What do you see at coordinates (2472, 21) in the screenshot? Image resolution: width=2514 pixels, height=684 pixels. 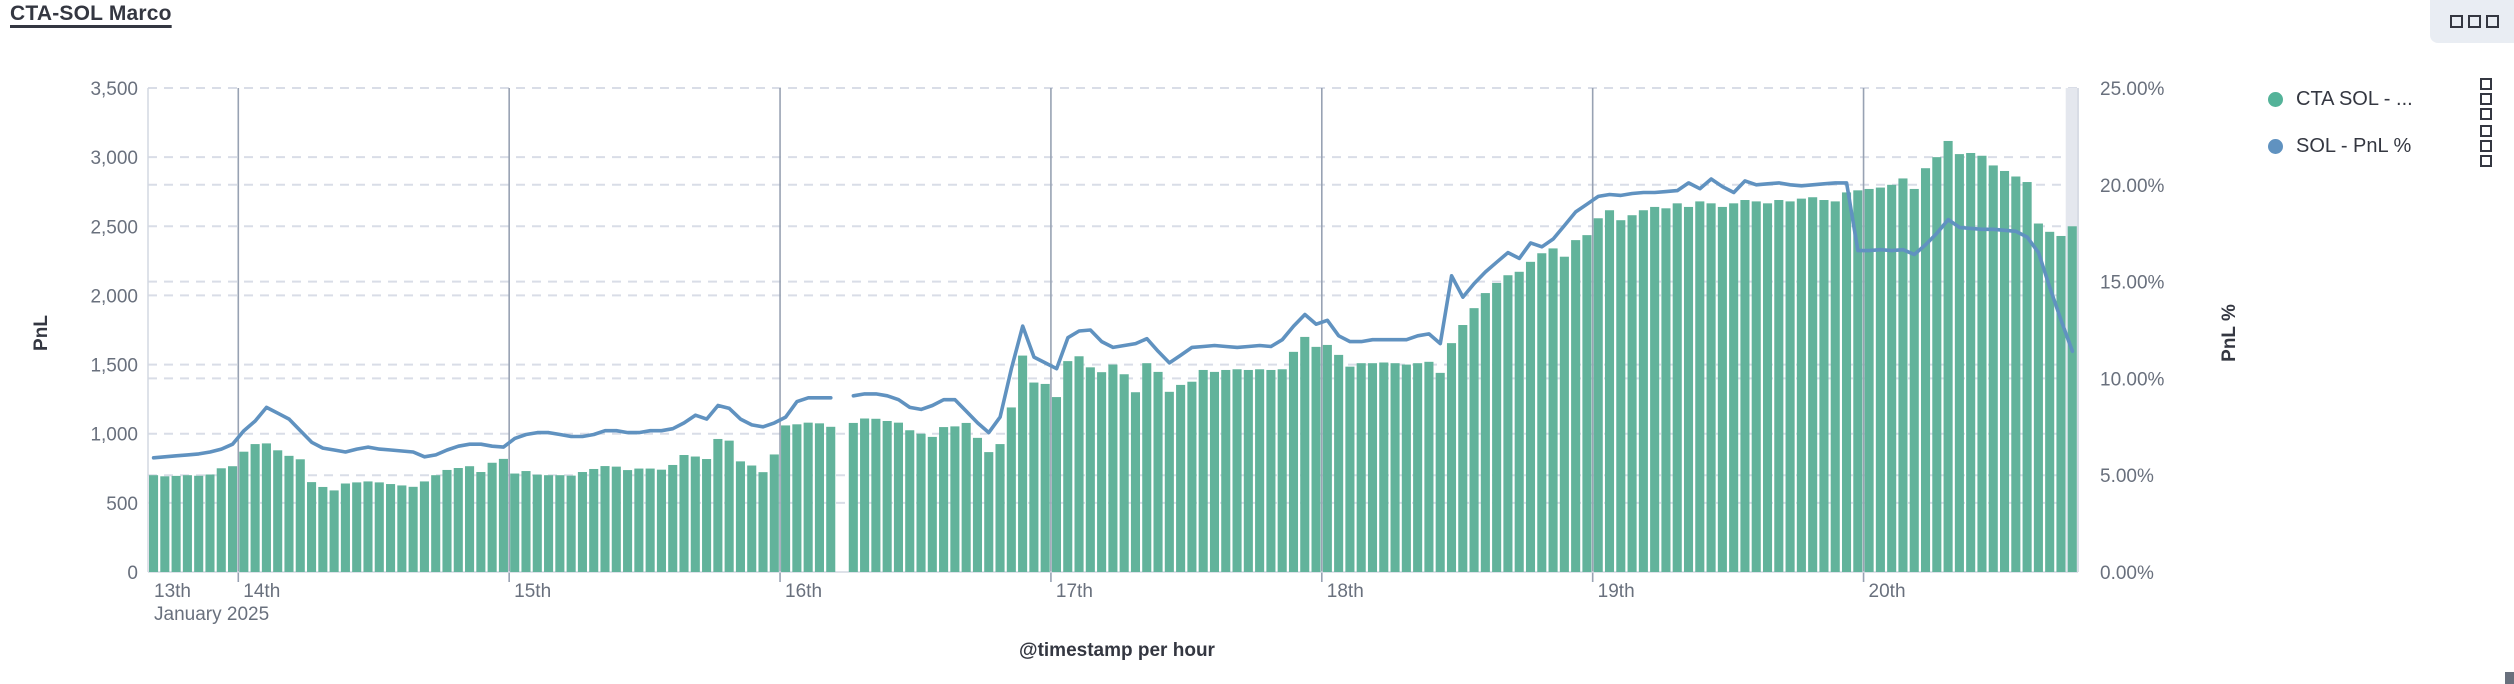 I see `panel-options-button` at bounding box center [2472, 21].